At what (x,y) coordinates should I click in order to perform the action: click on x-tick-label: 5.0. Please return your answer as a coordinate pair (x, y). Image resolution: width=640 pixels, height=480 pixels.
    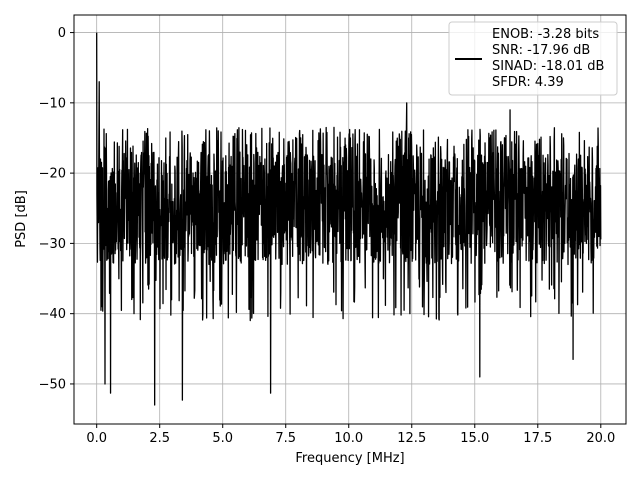
    Looking at the image, I should click on (222, 438).